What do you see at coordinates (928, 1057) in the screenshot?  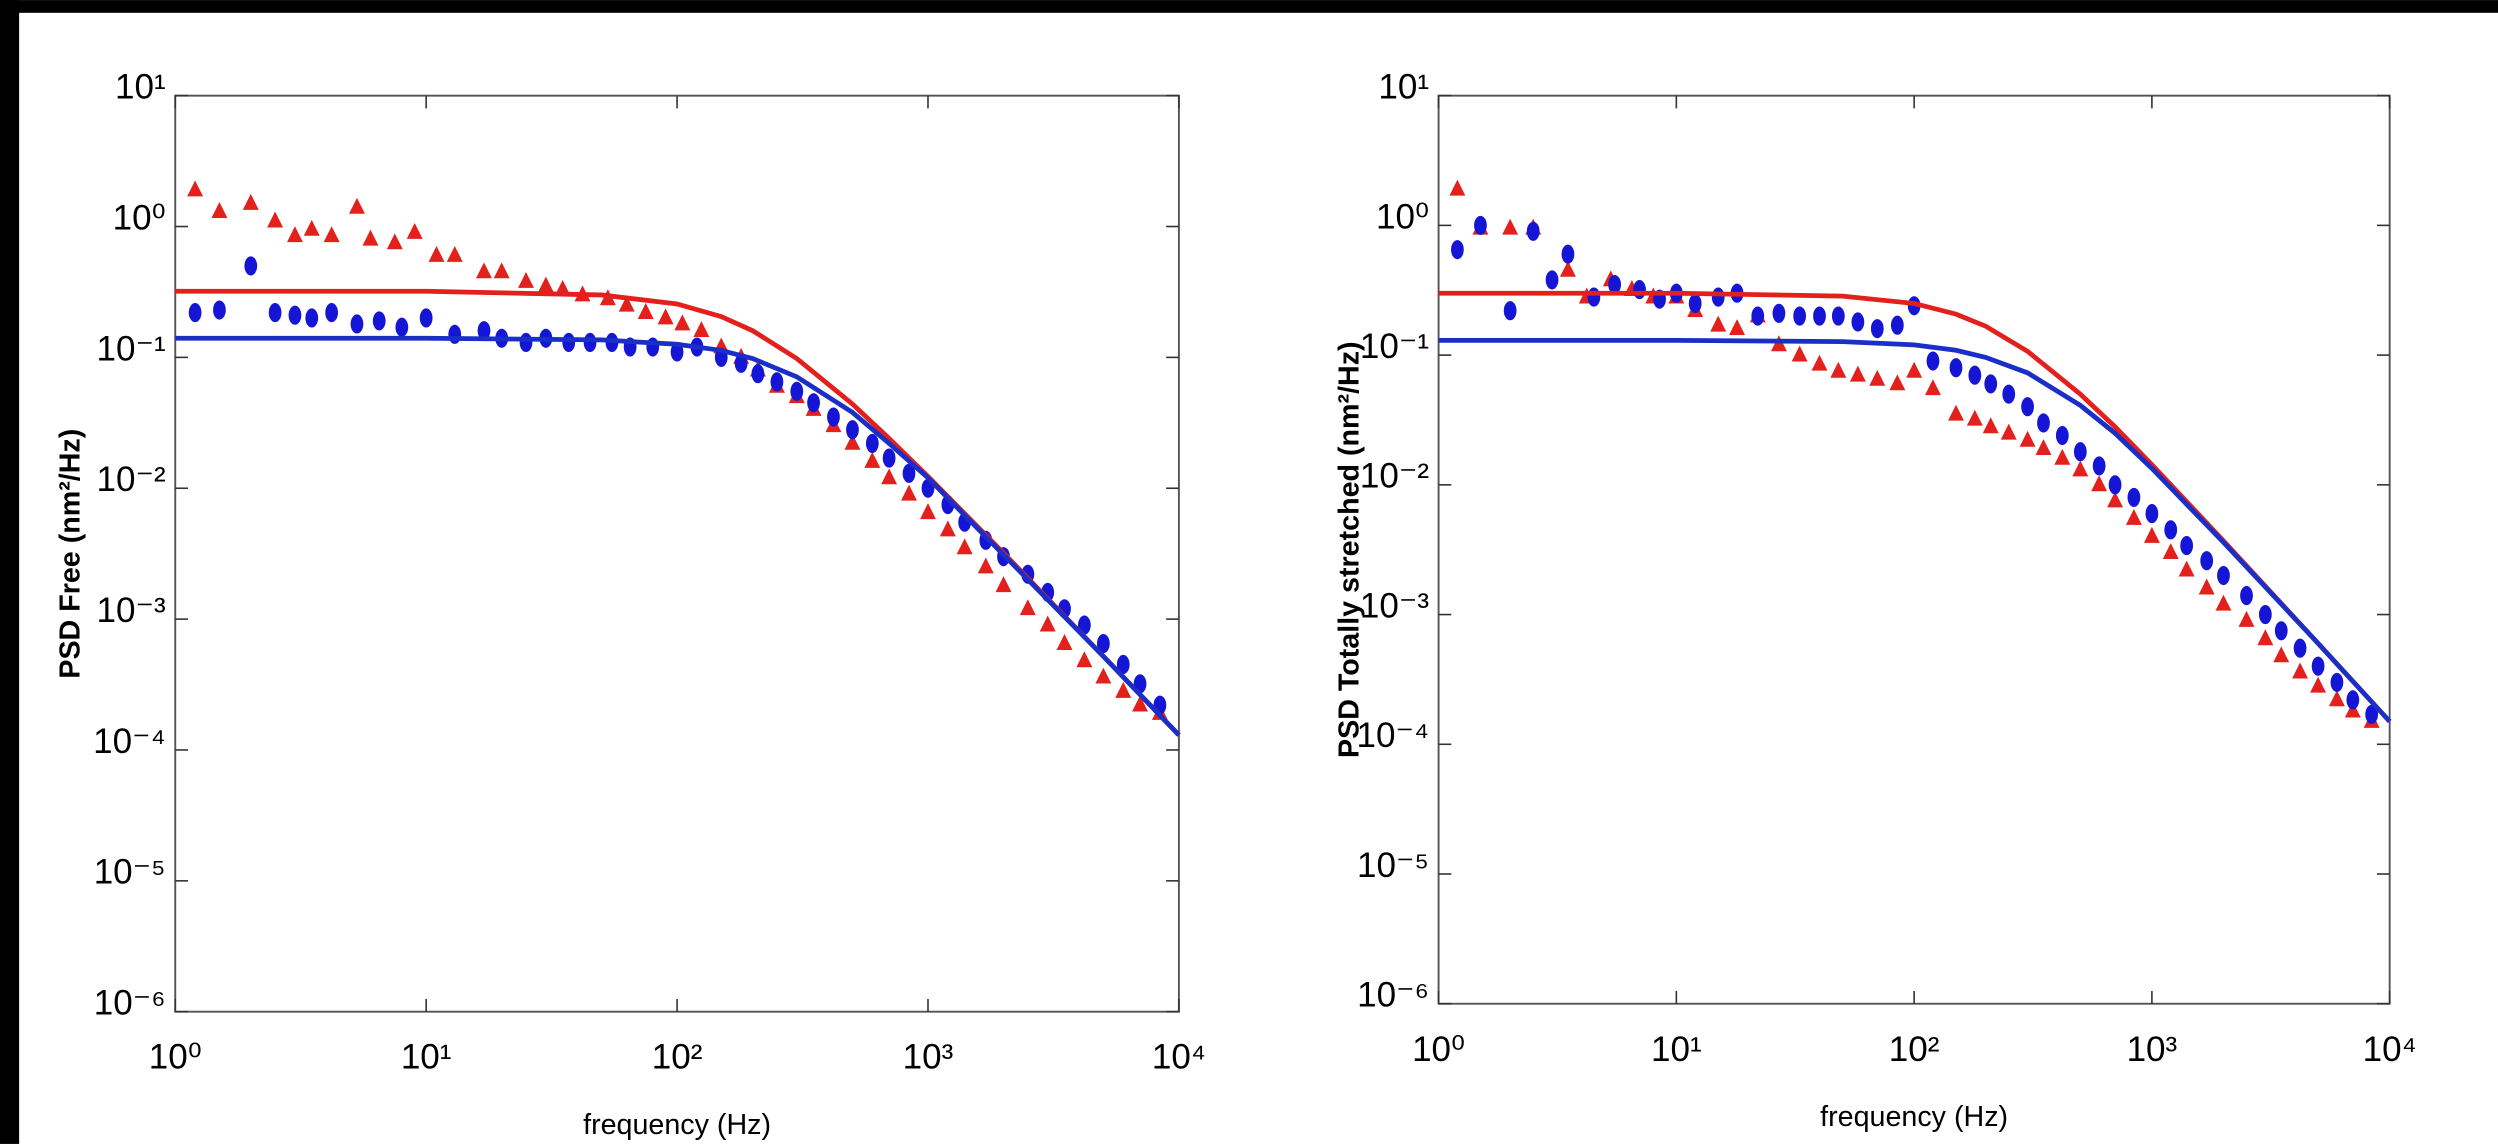 I see `x-tick-label: 10³` at bounding box center [928, 1057].